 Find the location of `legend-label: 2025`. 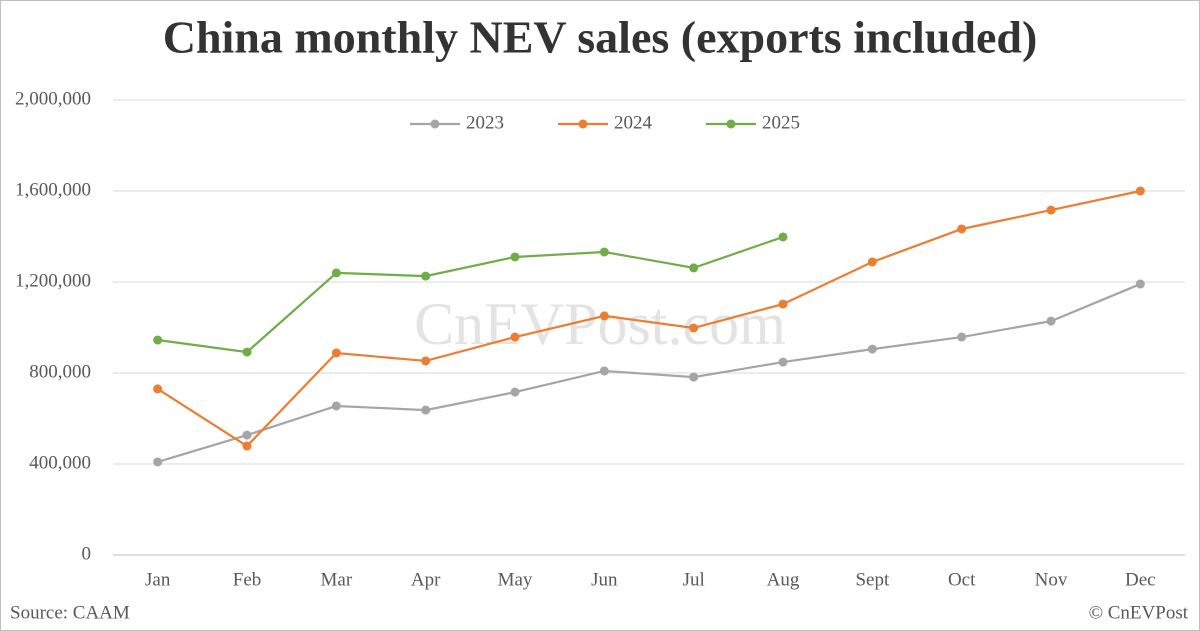

legend-label: 2025 is located at coordinates (781, 122).